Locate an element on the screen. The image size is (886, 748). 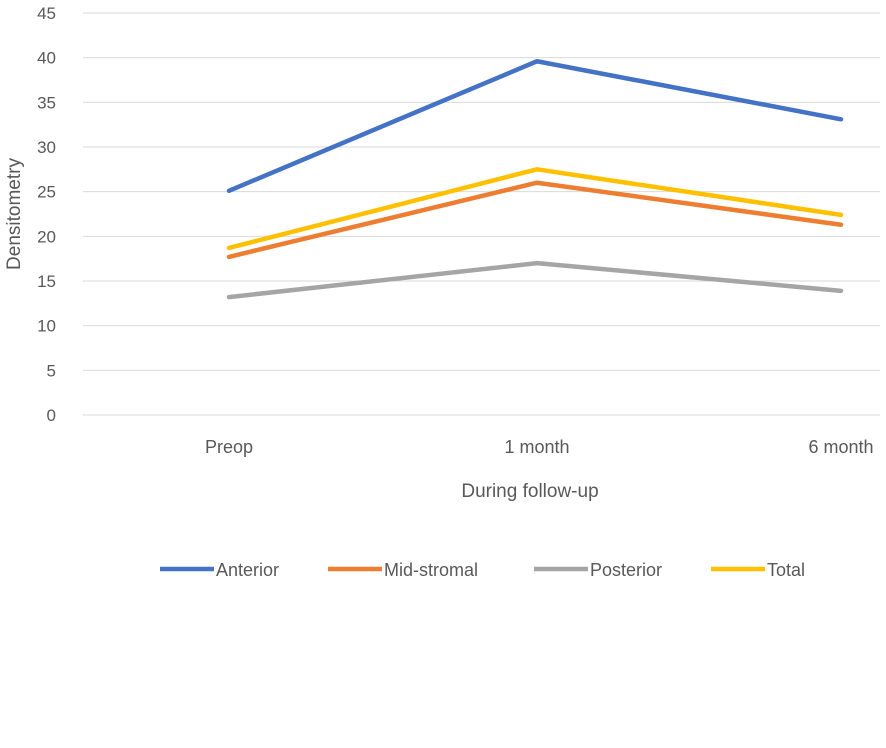
y-tick-label: 40 is located at coordinates (46, 58).